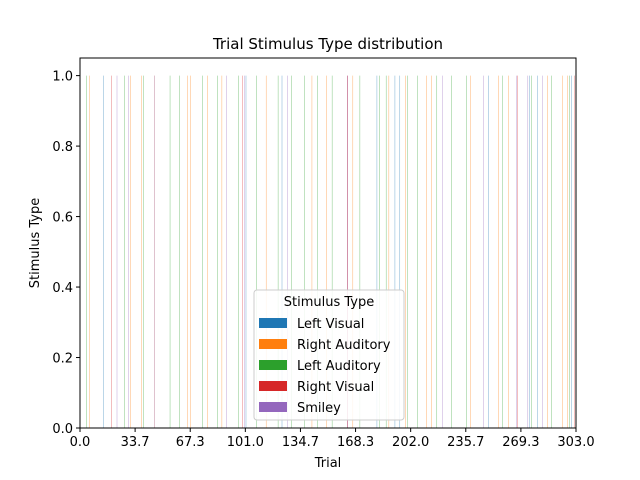  I want to click on x-tick-label: 303.0, so click(575, 442).